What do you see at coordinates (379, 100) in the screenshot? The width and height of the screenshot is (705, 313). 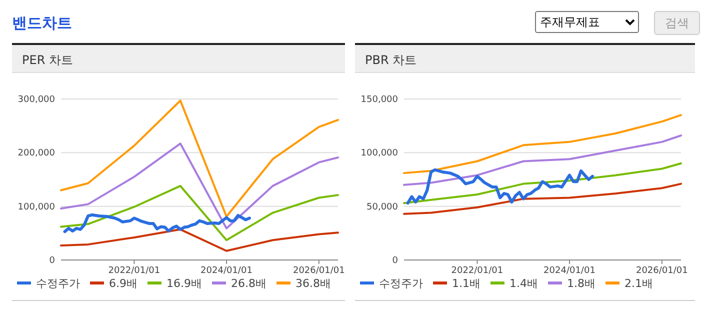 I see `y-tick-label: 150,000` at bounding box center [379, 100].